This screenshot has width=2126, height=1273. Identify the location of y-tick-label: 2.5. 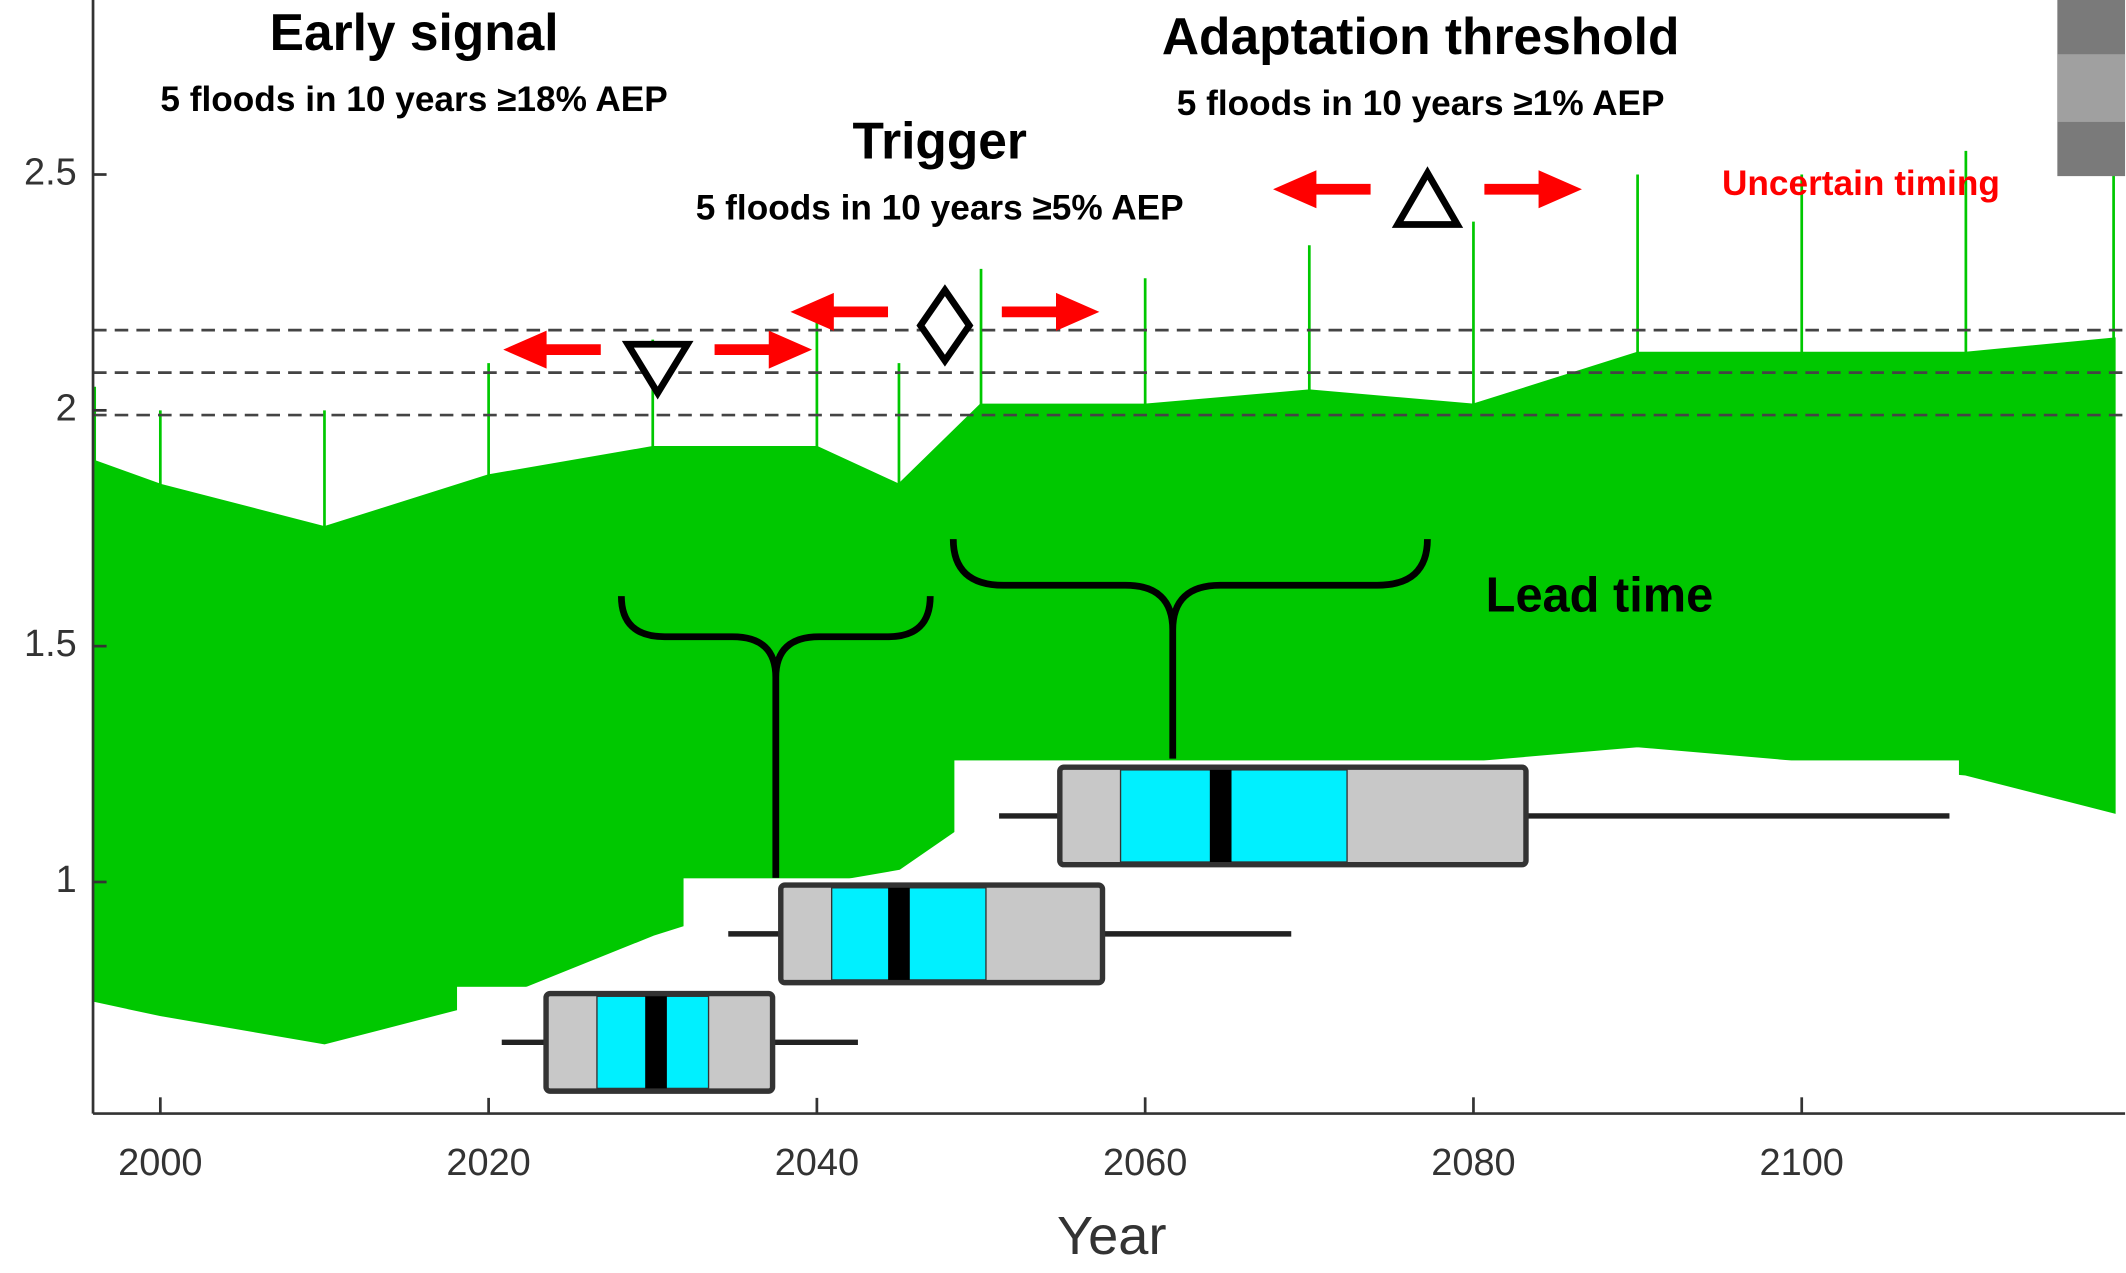
(50, 173).